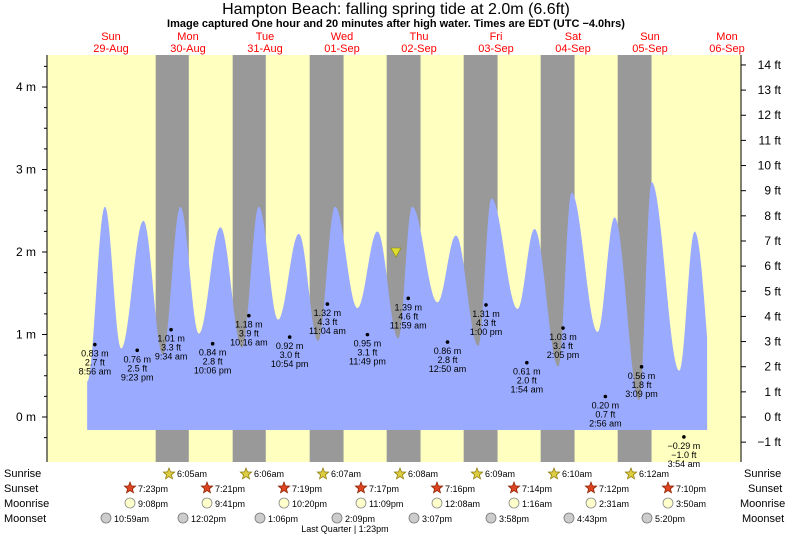 The height and width of the screenshot is (538, 793). I want to click on extreme-feet: 3.1 ft, so click(367, 353).